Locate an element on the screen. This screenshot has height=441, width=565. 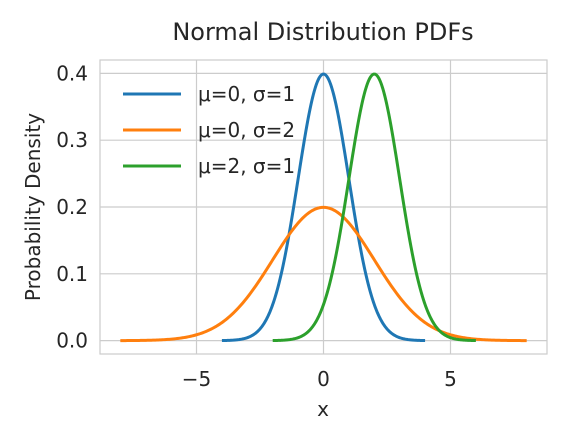
y-tick-labels: 0.0 0.1 0.2 0.3 0.4 is located at coordinates (72, 206).